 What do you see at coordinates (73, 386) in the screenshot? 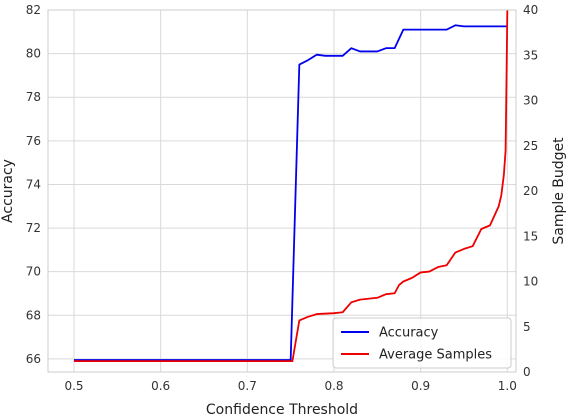
I see `x-tick-label: 0.5` at bounding box center [73, 386].